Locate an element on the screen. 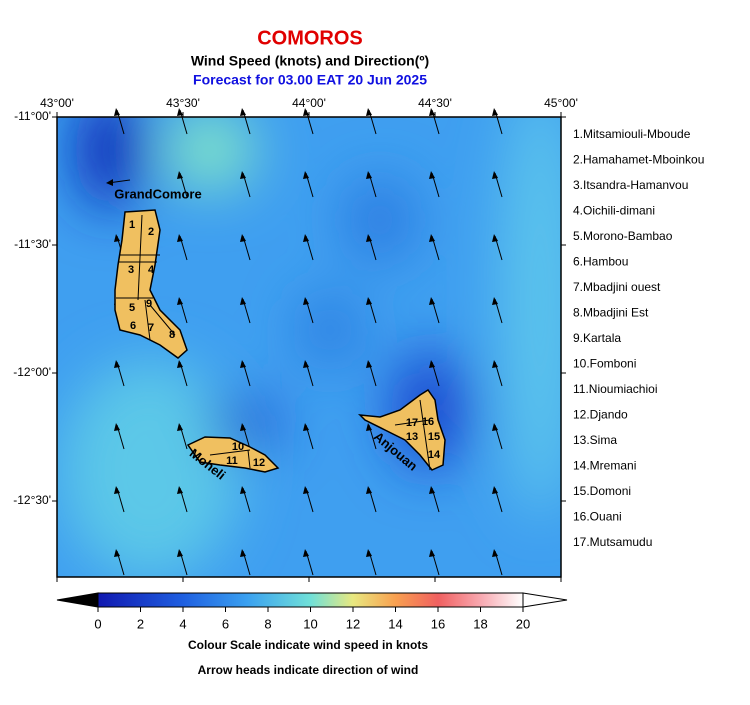 The width and height of the screenshot is (750, 705). x-label: 44°00' is located at coordinates (309, 103).